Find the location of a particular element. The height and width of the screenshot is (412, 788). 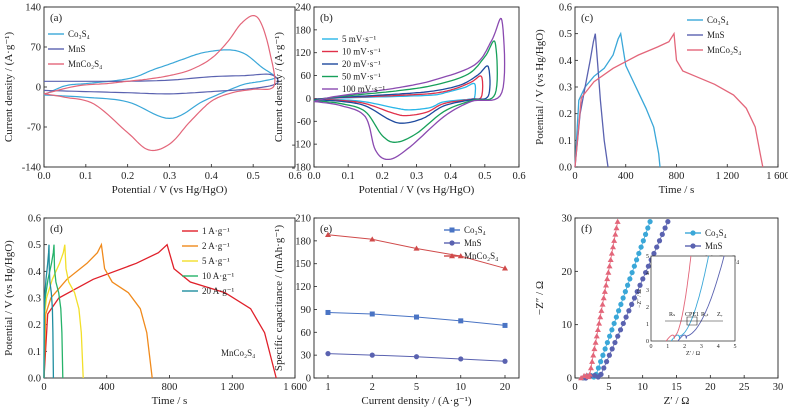

y-tick-label: 0 is located at coordinates (308, 379).